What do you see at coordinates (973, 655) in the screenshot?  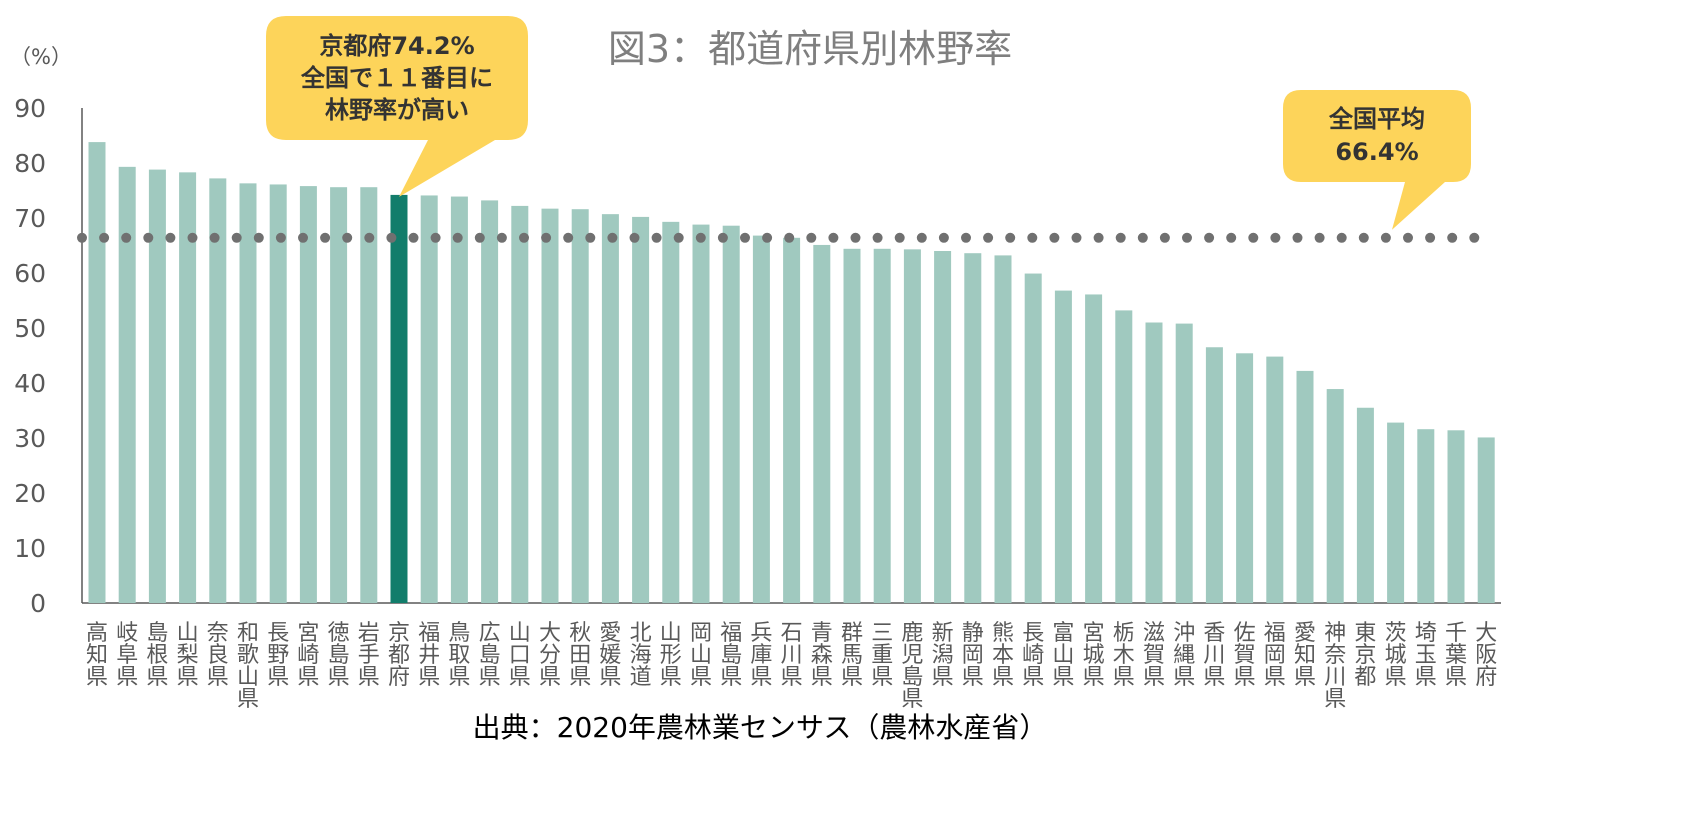 I see `x-tick-label: 静岡県` at bounding box center [973, 655].